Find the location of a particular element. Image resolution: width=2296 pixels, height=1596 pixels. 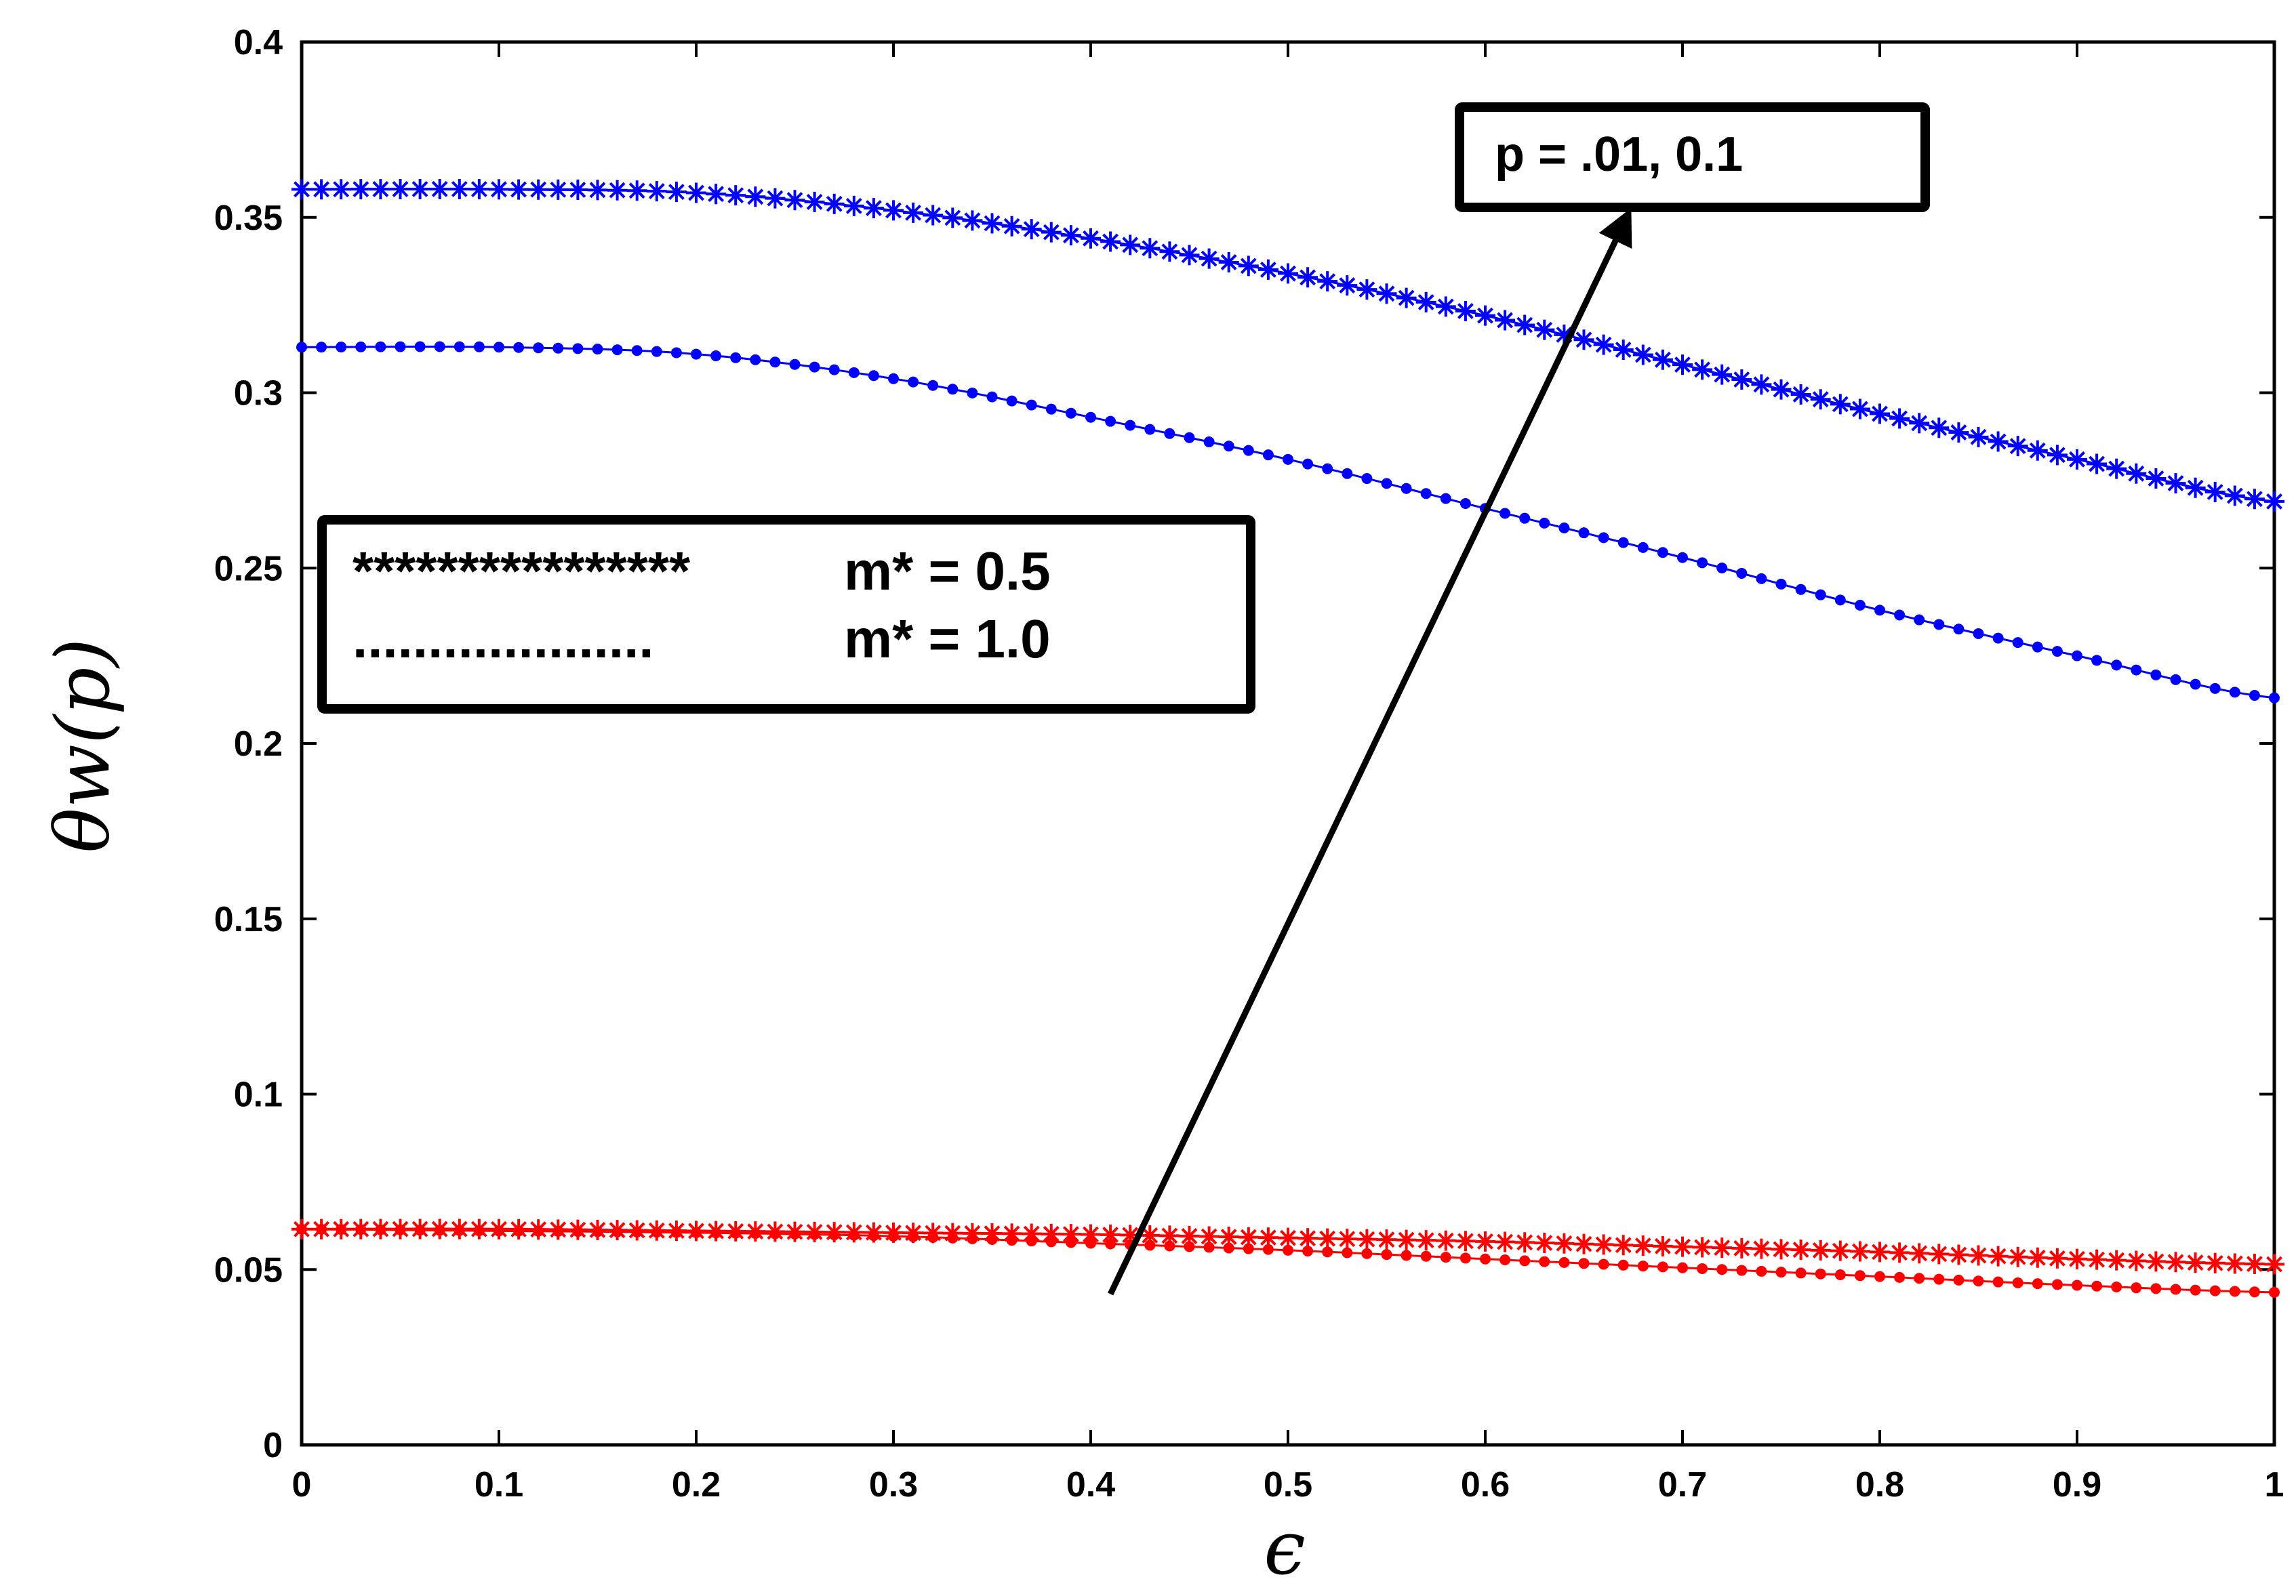

y-tick-label: 0.2 is located at coordinates (258, 744).